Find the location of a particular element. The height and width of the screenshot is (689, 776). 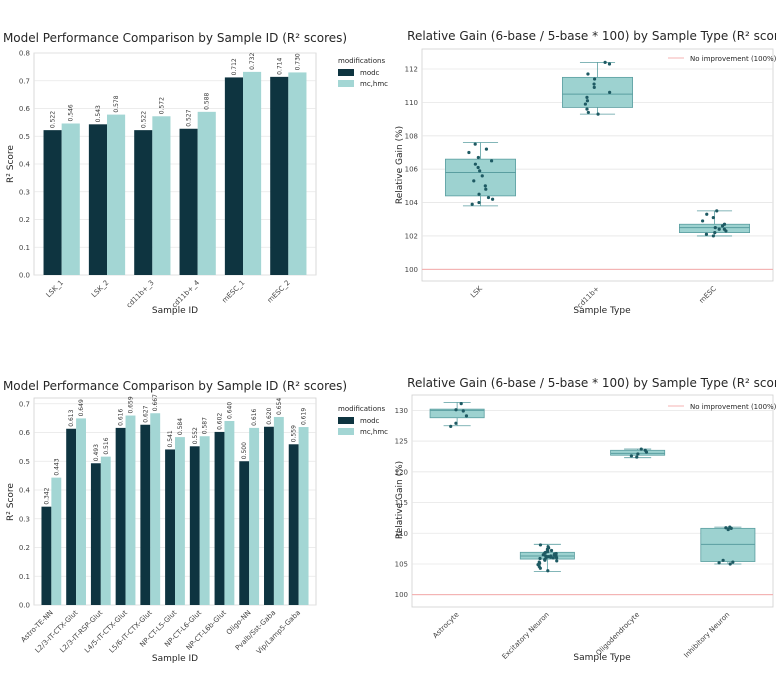

x-tick-label: mESC is located at coordinates (708, 295).